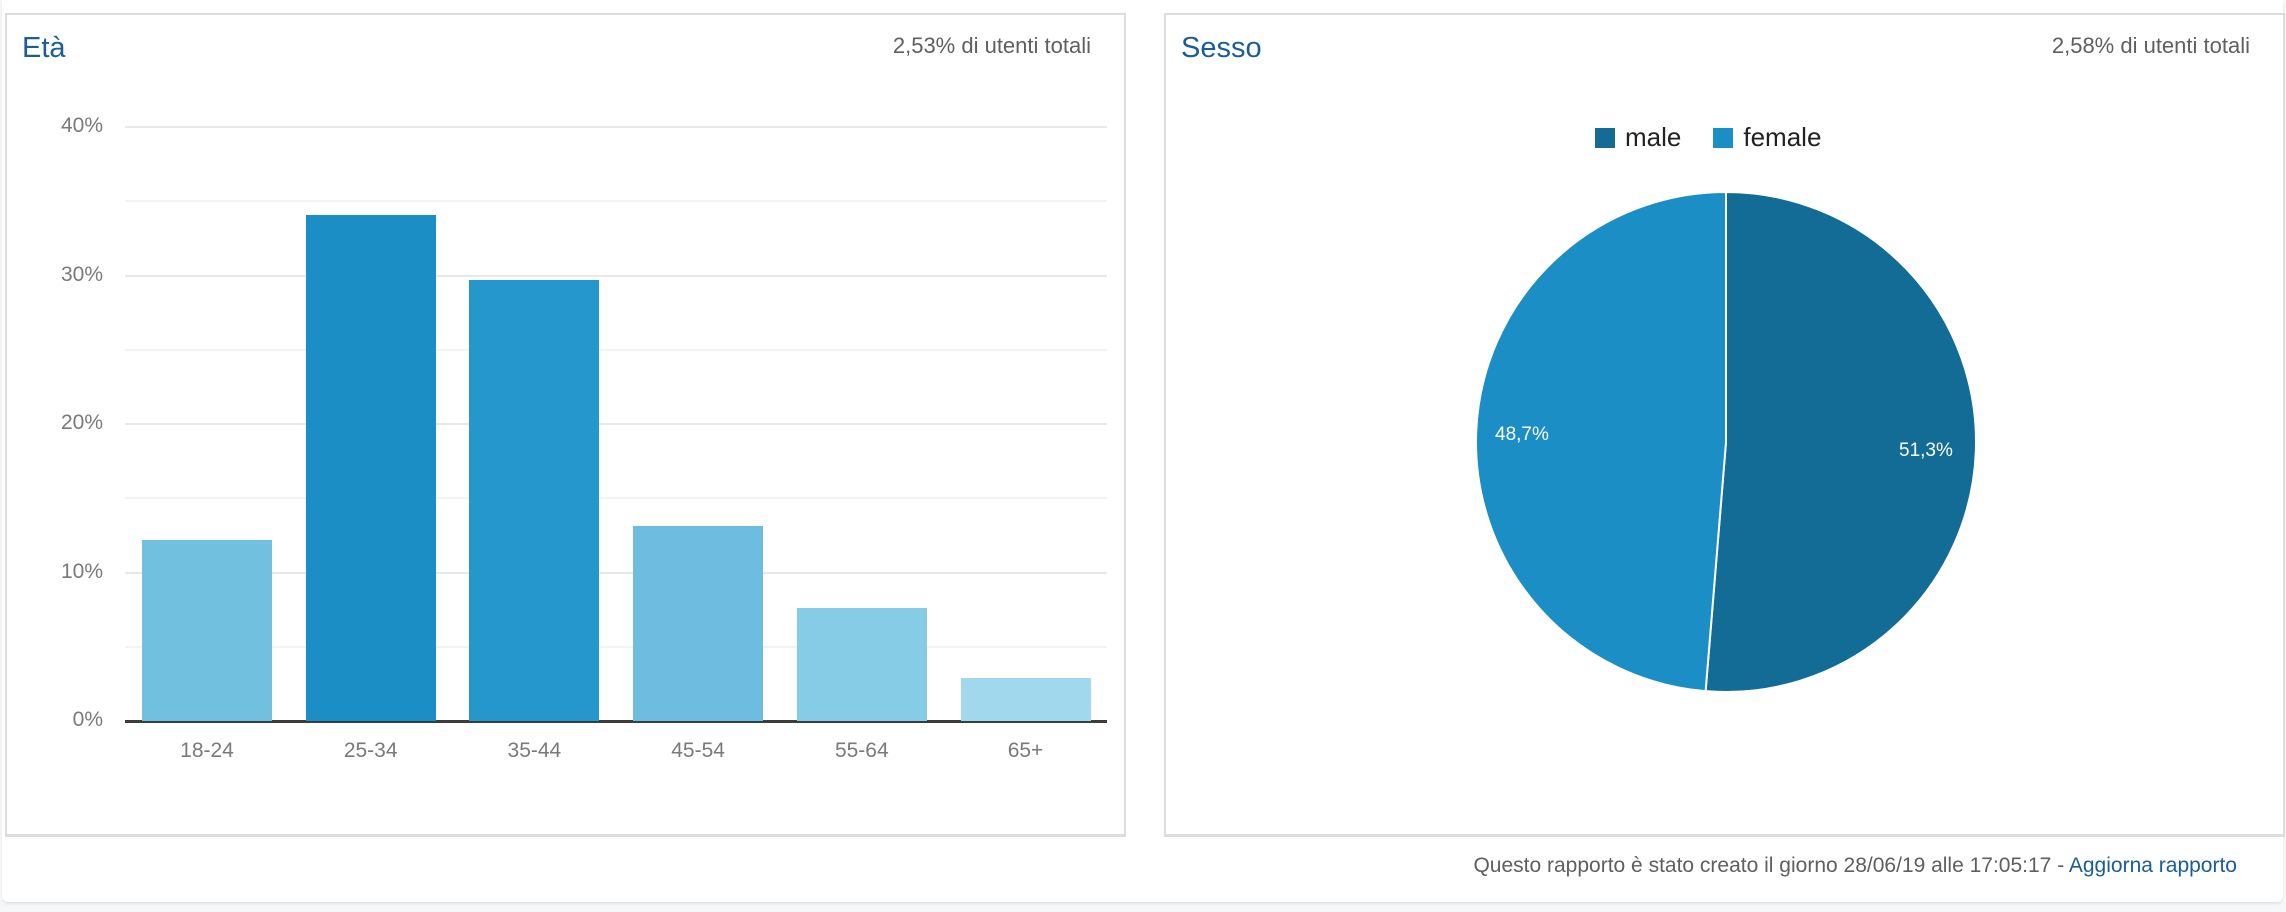 This screenshot has height=912, width=2286. What do you see at coordinates (1782, 137) in the screenshot?
I see `legend-label-female: female` at bounding box center [1782, 137].